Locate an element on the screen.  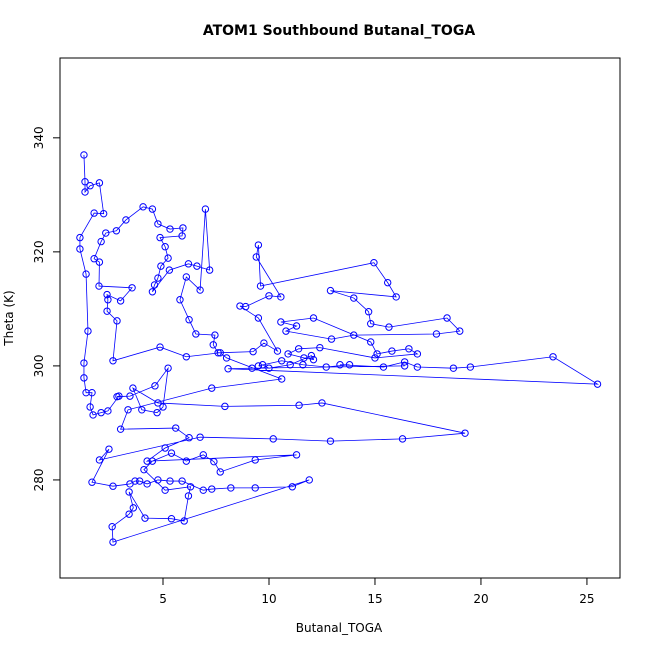
y-tick-label: 300 is located at coordinates (39, 365).